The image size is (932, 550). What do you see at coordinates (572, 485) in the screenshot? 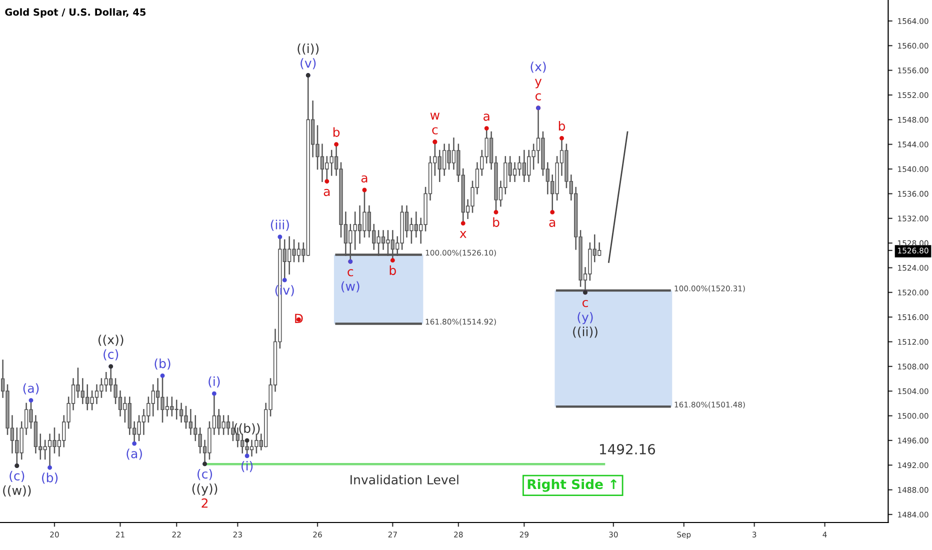
I see `annotation: Right Side ↑` at bounding box center [572, 485].